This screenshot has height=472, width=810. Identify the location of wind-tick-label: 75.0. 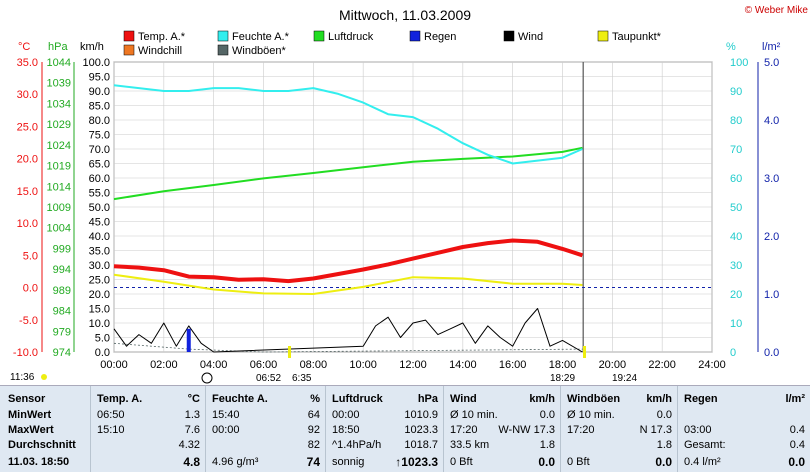
(99, 136).